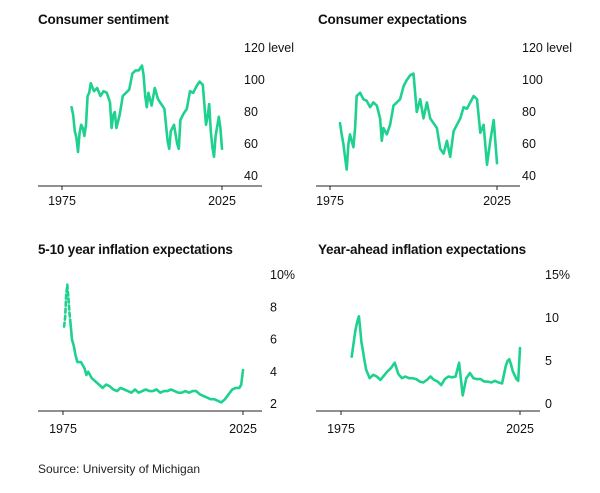 The image size is (600, 493). I want to click on chart-title: Year-ahead inflation expectations, so click(422, 249).